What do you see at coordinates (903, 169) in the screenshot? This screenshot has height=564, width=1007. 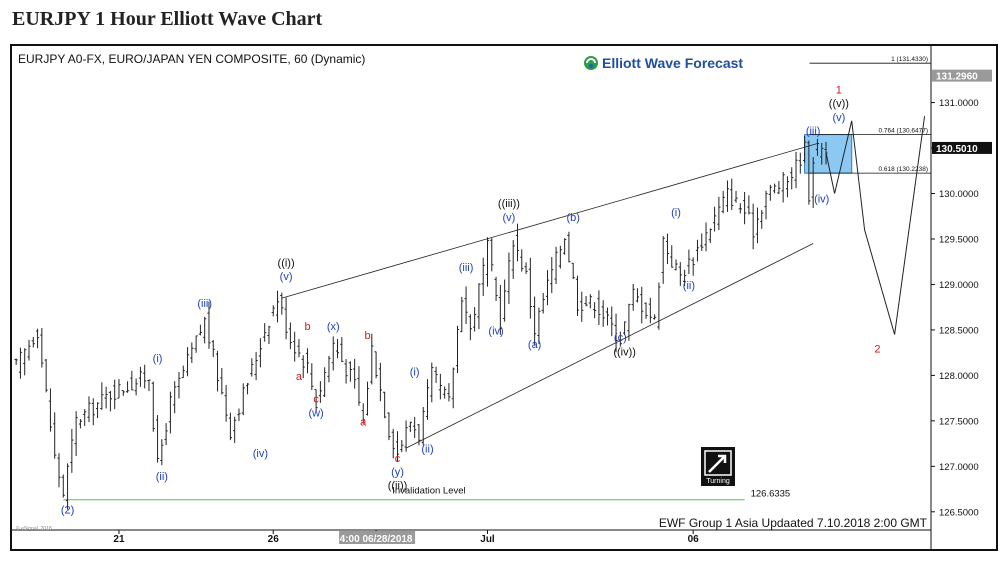 I see `fib-label: 0.618 (130.2238)` at bounding box center [903, 169].